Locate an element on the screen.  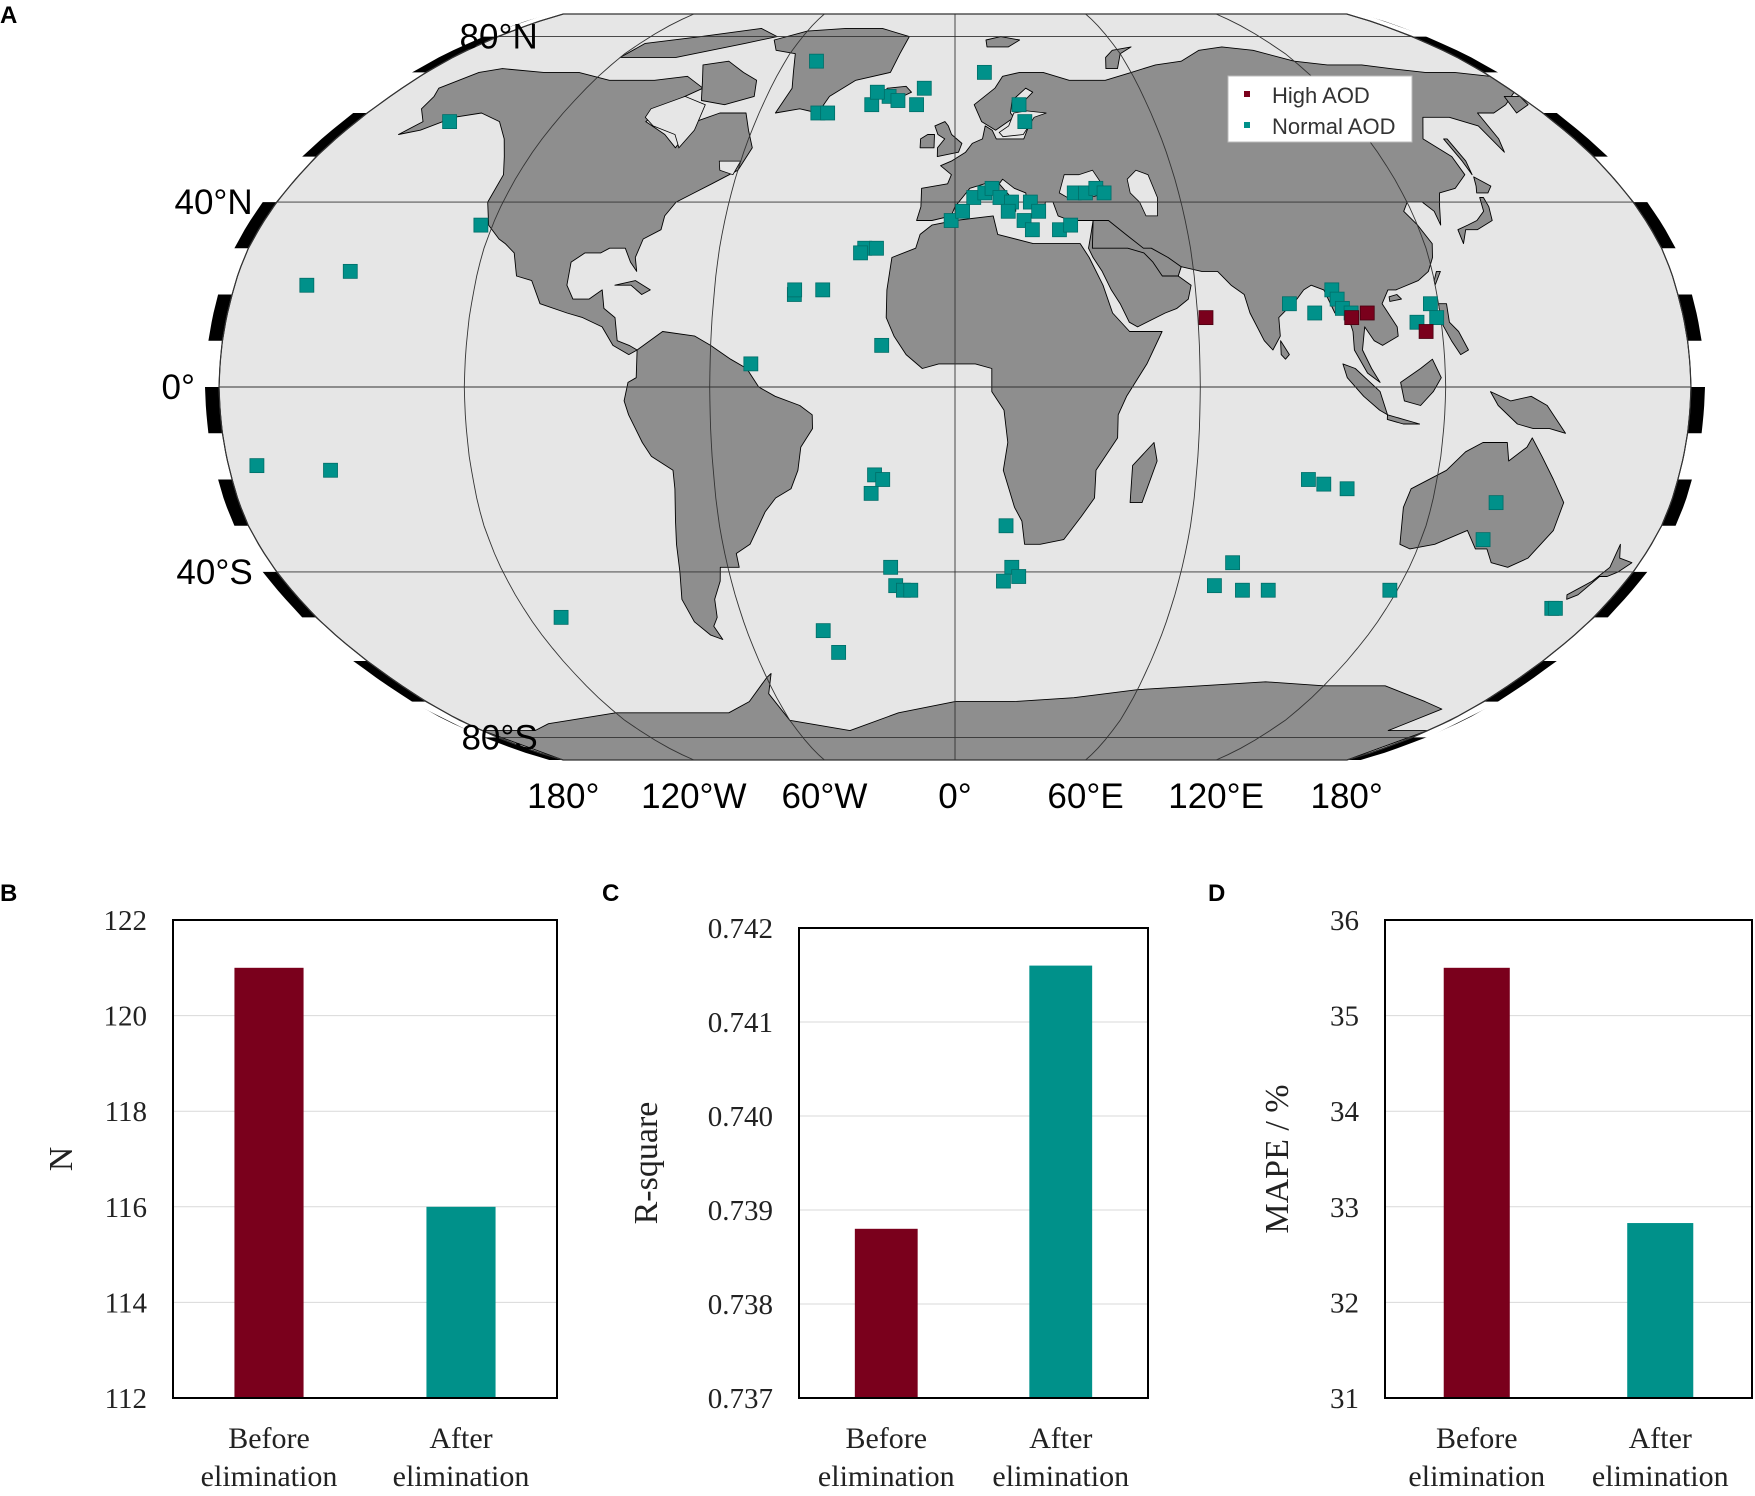
legend-label-high: High AOD is located at coordinates (1321, 95).